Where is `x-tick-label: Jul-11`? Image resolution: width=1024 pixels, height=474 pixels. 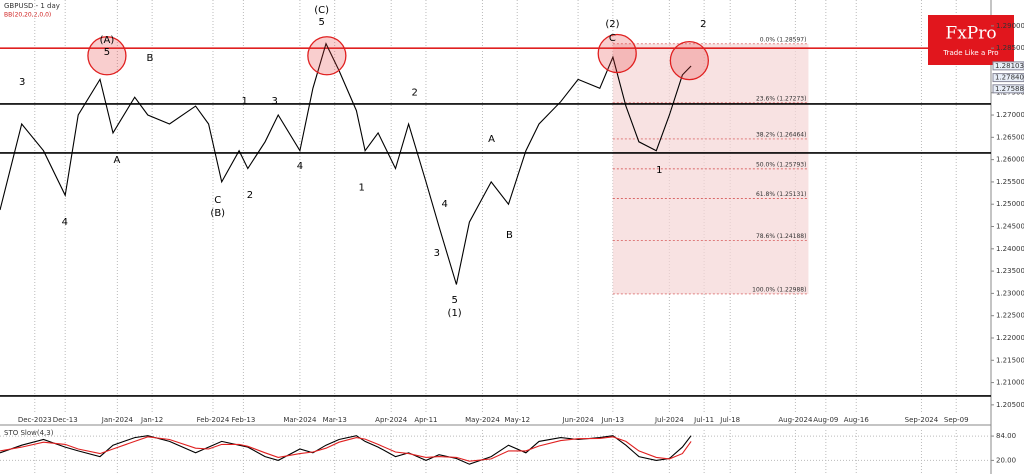
x-tick-label: Jul-11 is located at coordinates (703, 420).